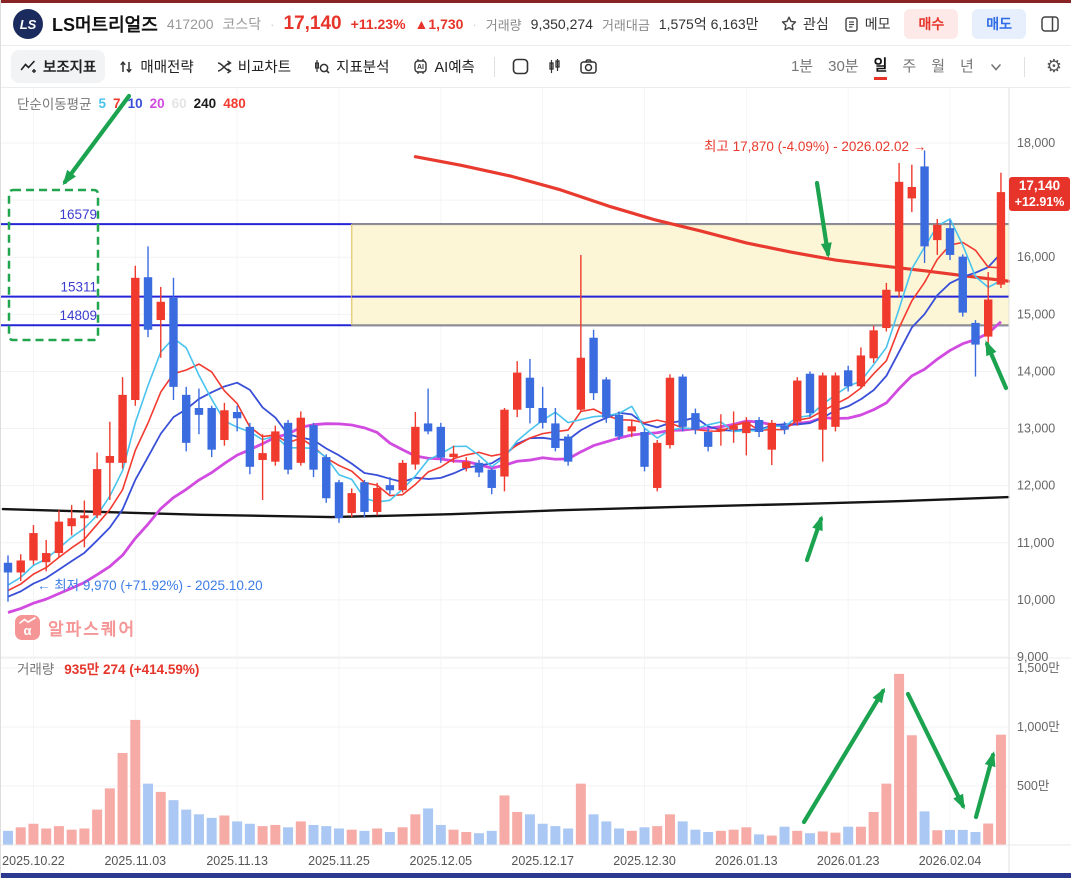  Describe the element at coordinates (708, 24) in the screenshot. I see `turnover-value: 1,575억 6,163만` at that location.